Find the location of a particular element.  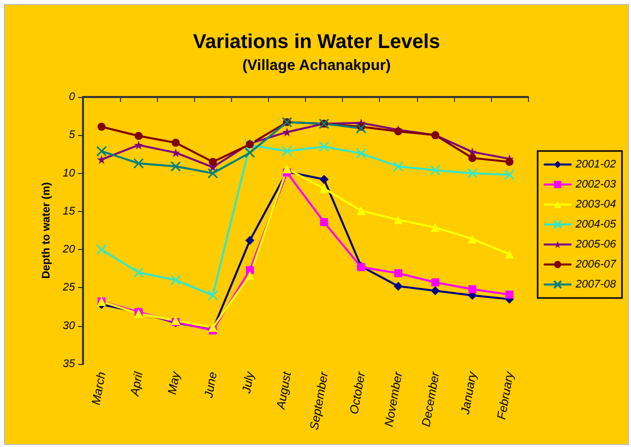

y-tick-label: 0 is located at coordinates (72, 97).